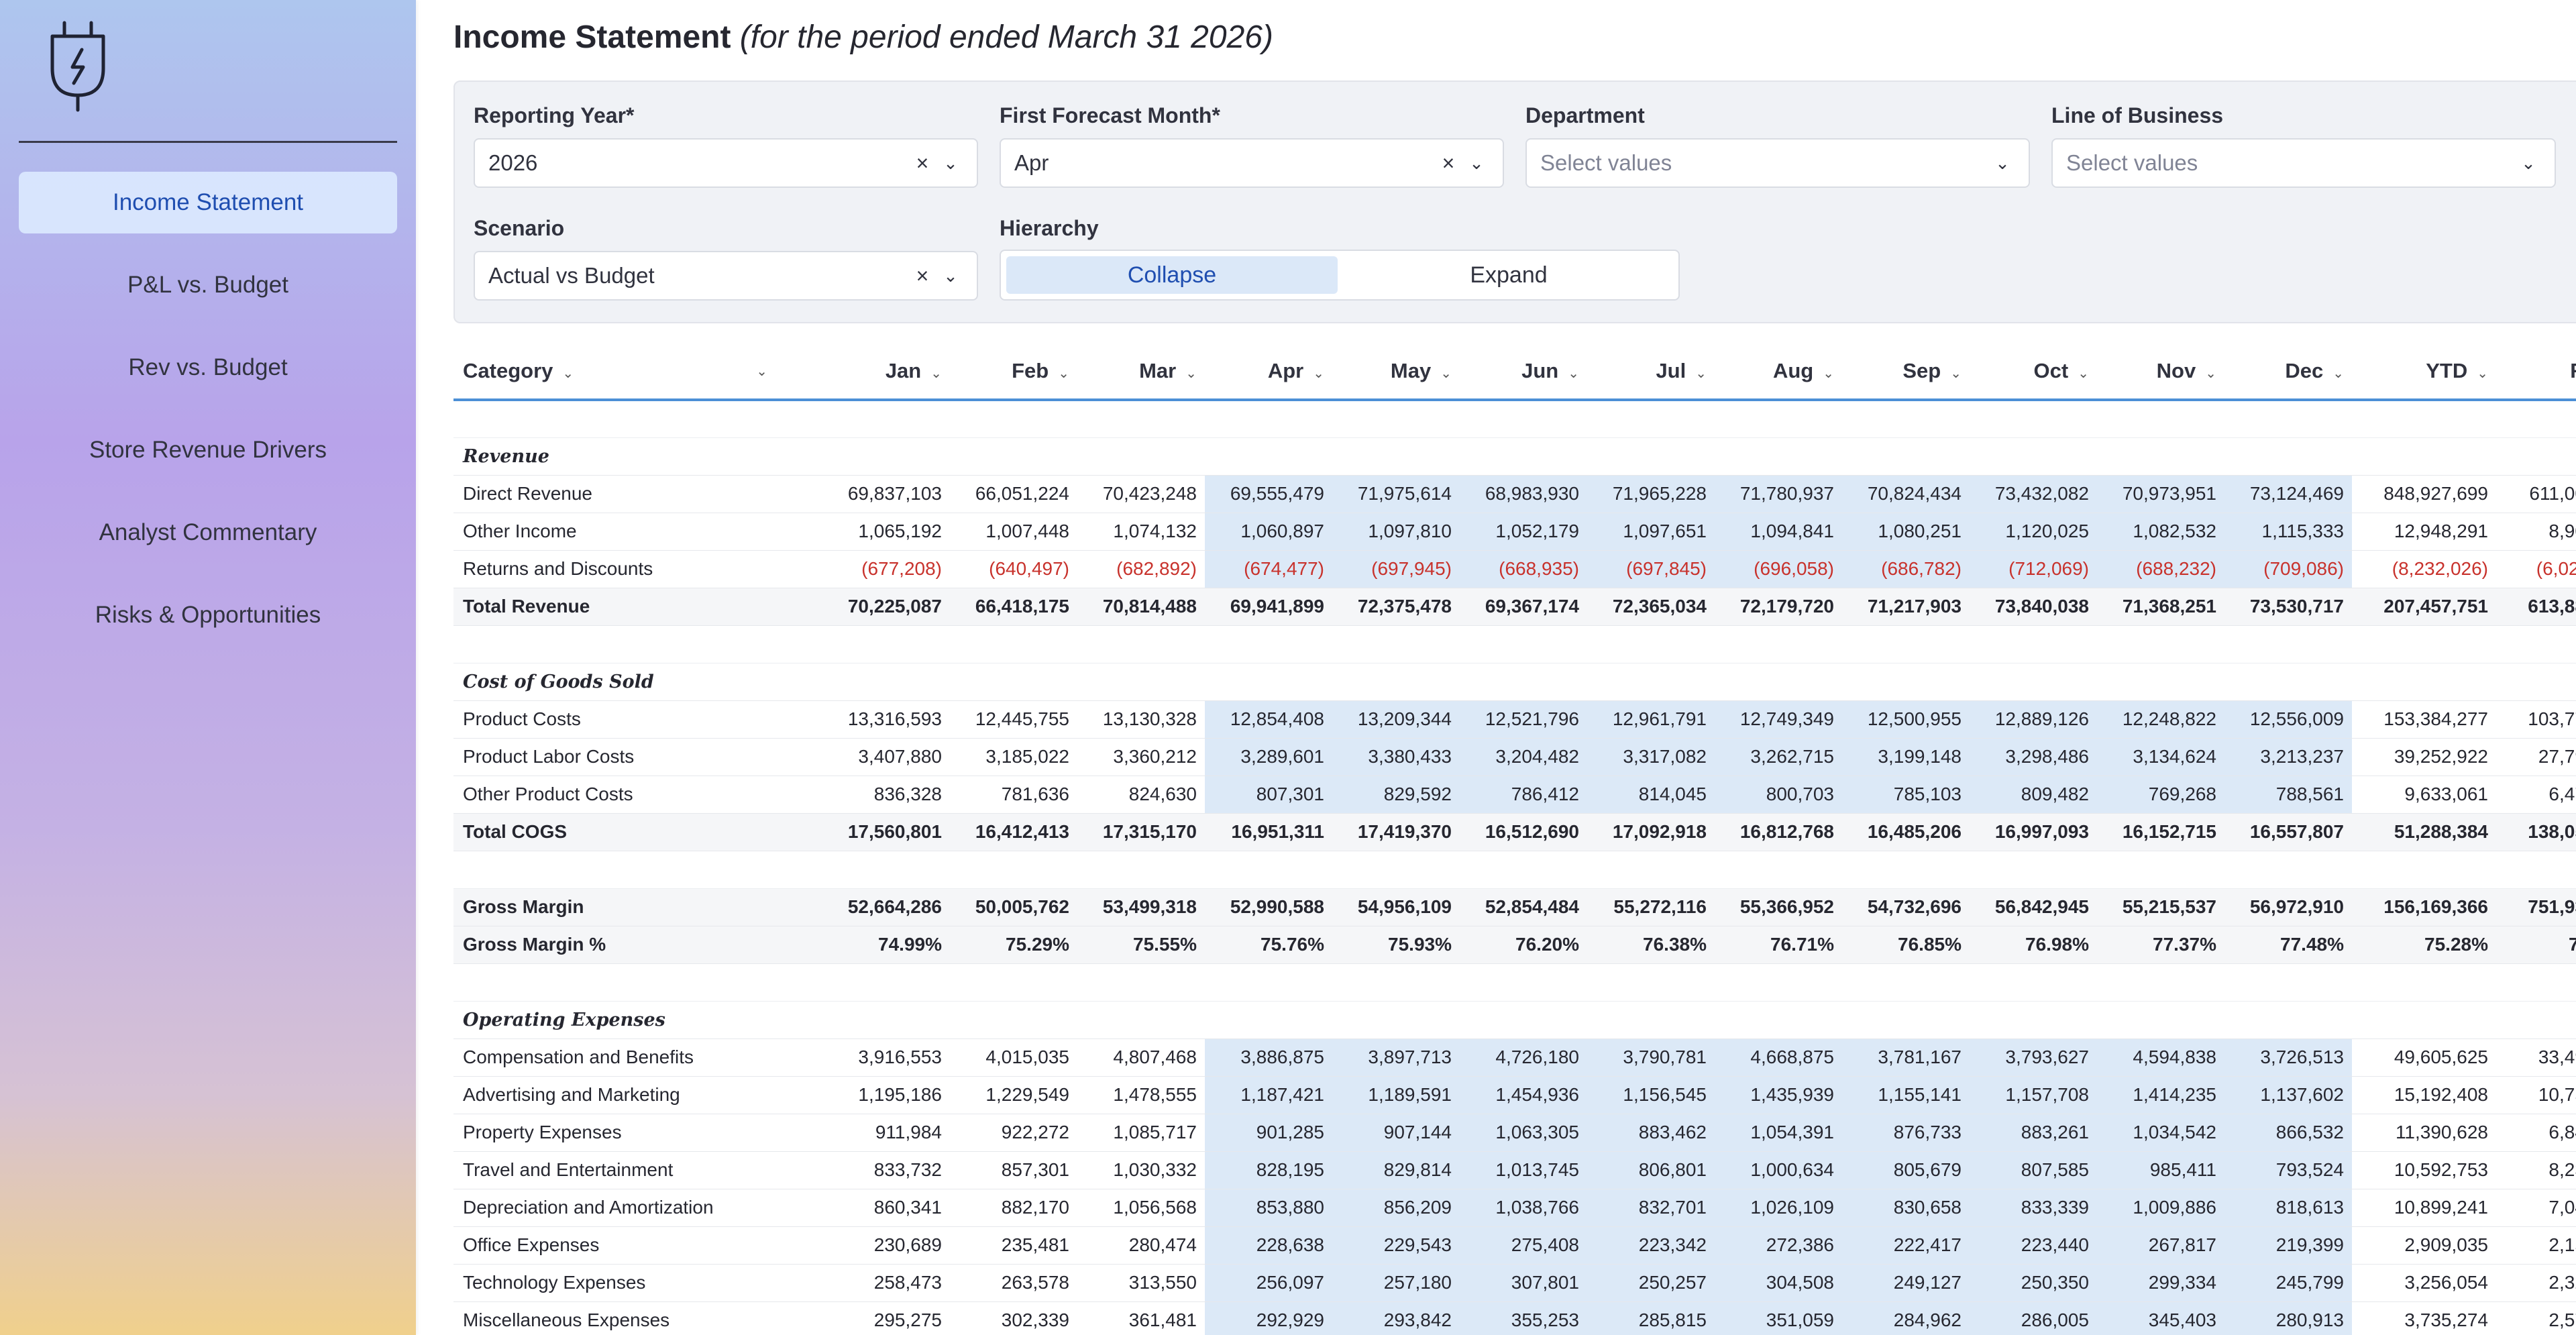 This screenshot has width=2576, height=1335. What do you see at coordinates (637, 1057) in the screenshot?
I see `row-label: Compensation and Benefits` at bounding box center [637, 1057].